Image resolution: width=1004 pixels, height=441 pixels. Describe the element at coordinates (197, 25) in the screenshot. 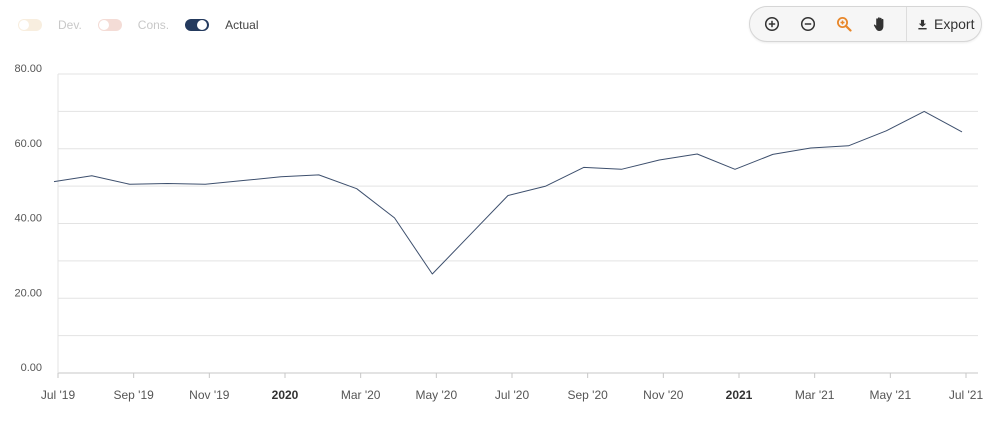

I see `toggle-actual-switch` at that location.